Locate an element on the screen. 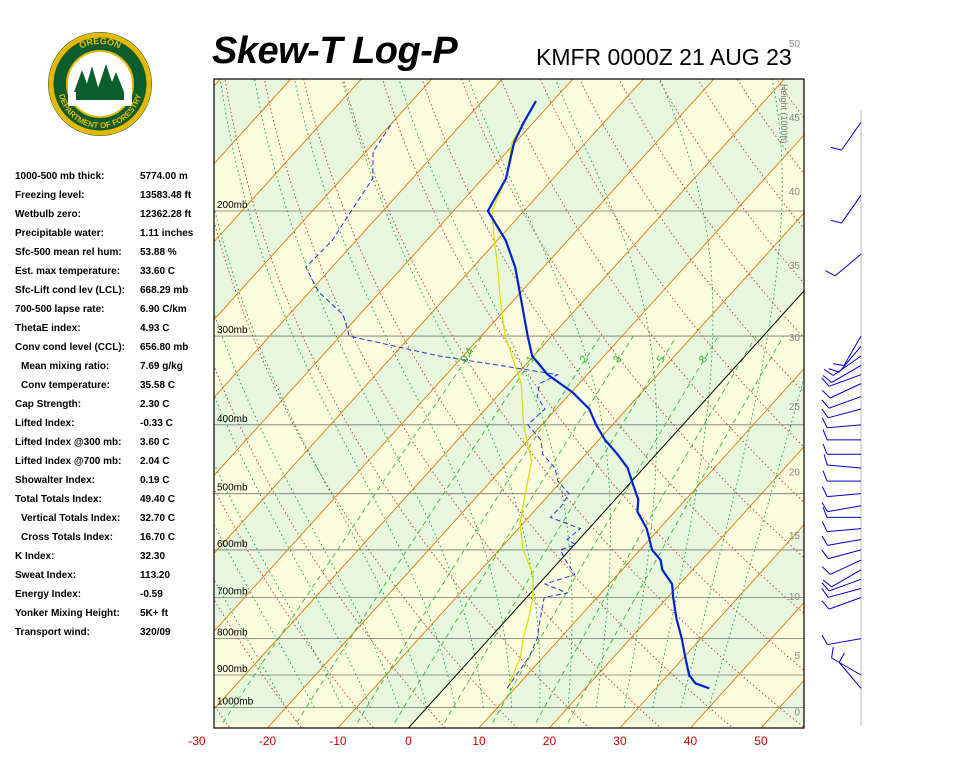 This screenshot has height=768, width=960. index-row: Mean mixing ratio: 7.69 g/kg is located at coordinates (115, 366).